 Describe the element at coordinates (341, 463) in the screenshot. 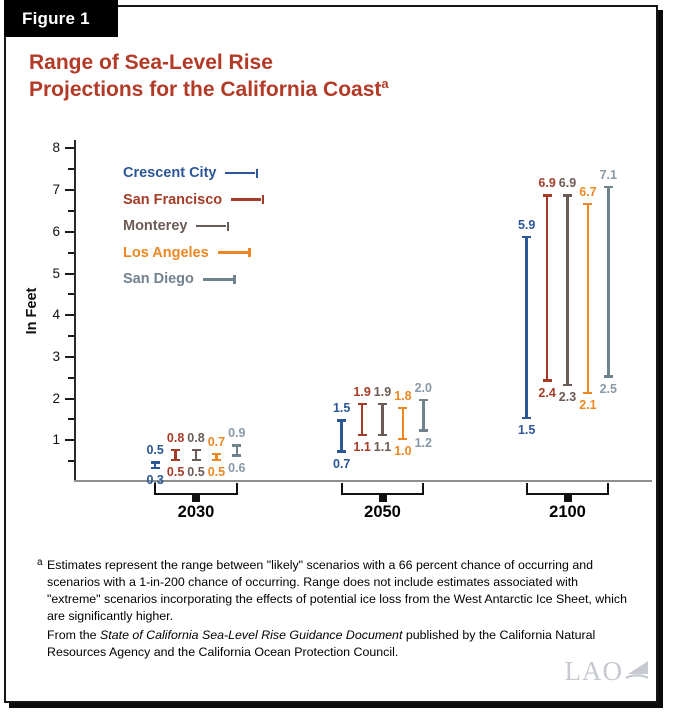

I see `value-label-low-crescent-city-2050: 0.7` at that location.